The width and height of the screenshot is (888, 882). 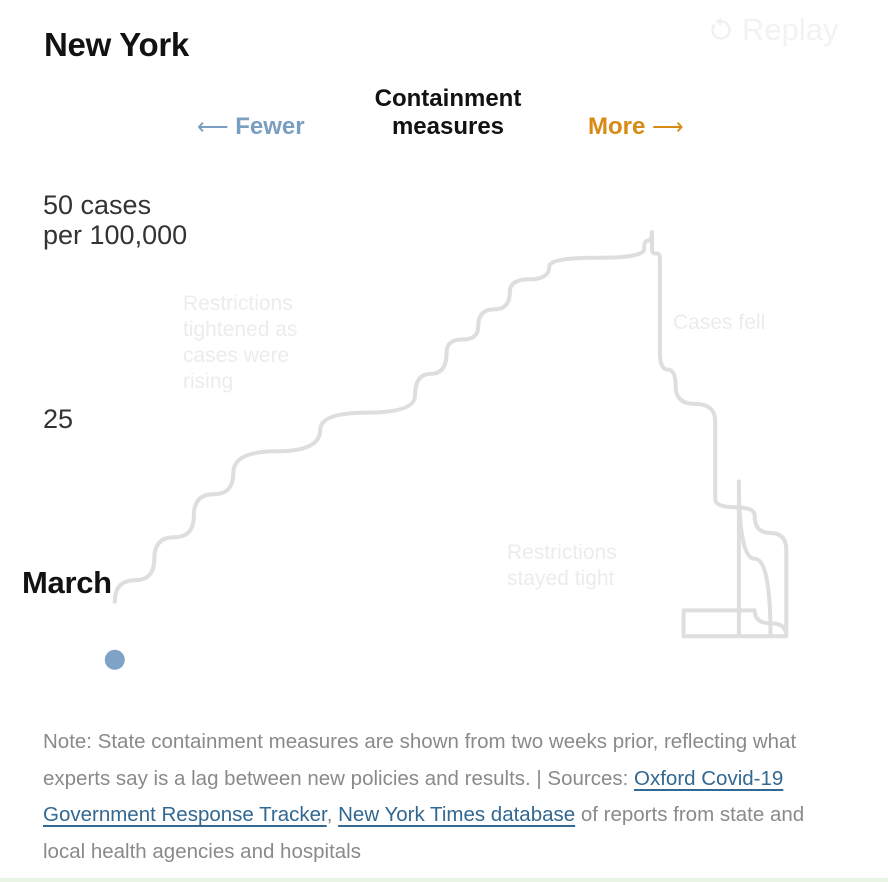 I want to click on x-axis-title: Containment measures, so click(x=448, y=112).